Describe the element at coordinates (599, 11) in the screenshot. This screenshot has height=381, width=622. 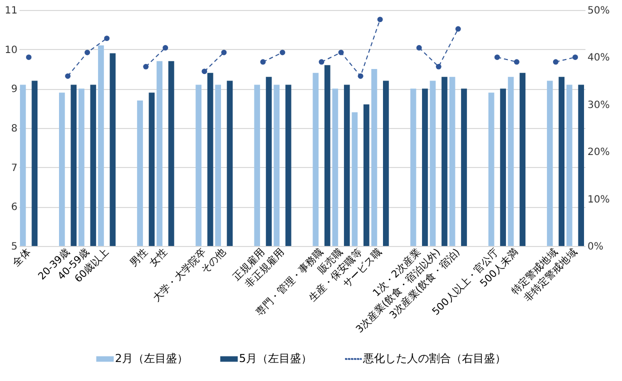
I see `y2-tick-label: 50%` at that location.